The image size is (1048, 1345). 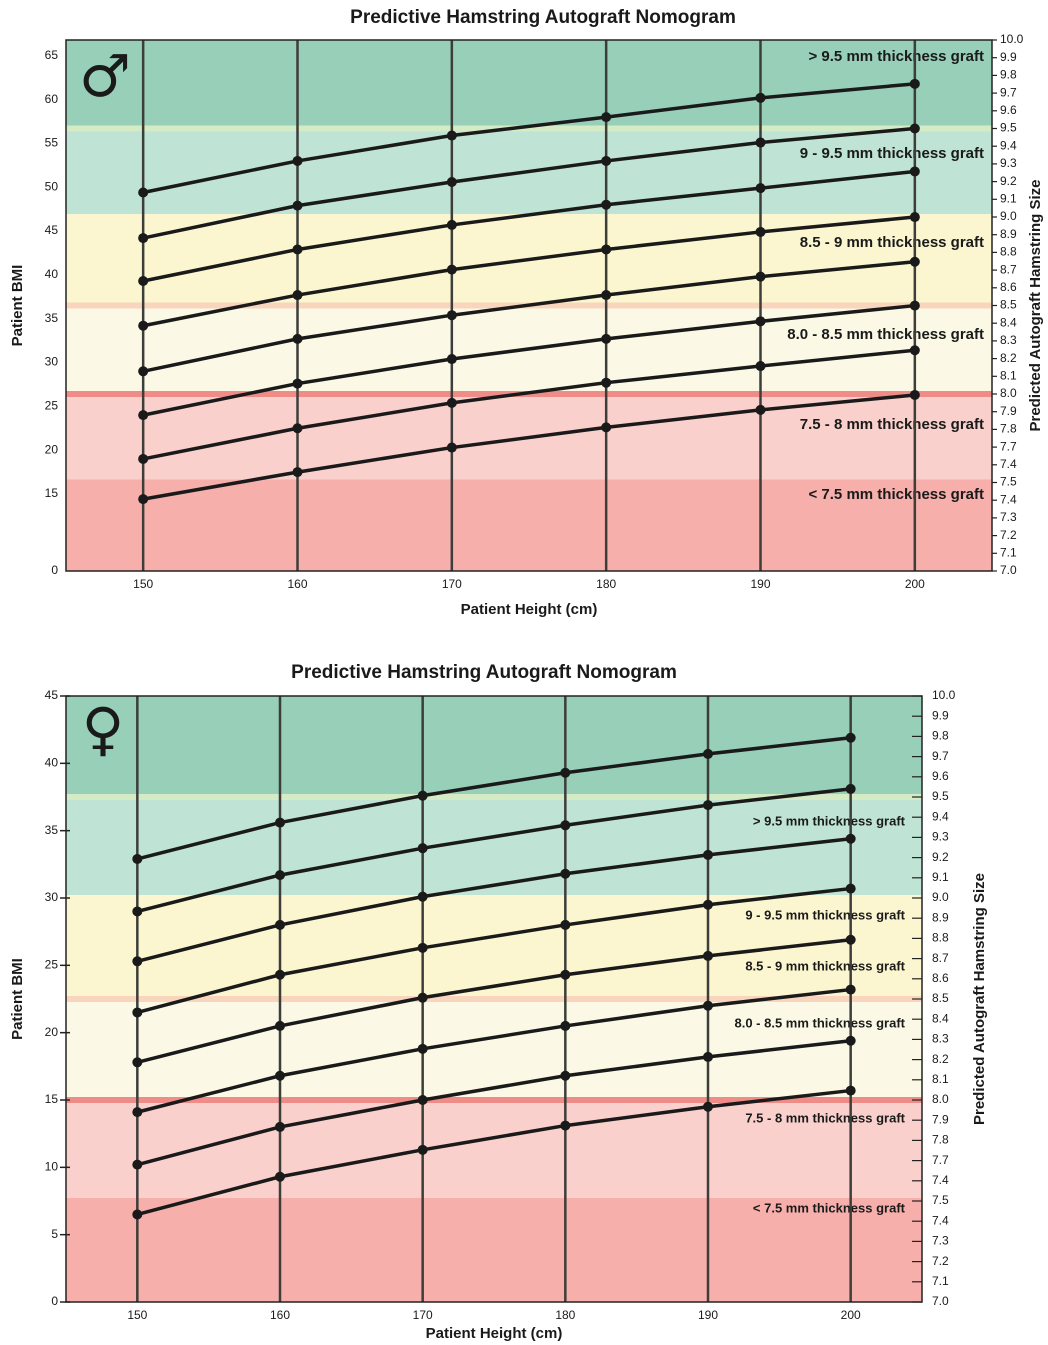 I want to click on y2-tick-label: 9.9, so click(x=1008, y=57).